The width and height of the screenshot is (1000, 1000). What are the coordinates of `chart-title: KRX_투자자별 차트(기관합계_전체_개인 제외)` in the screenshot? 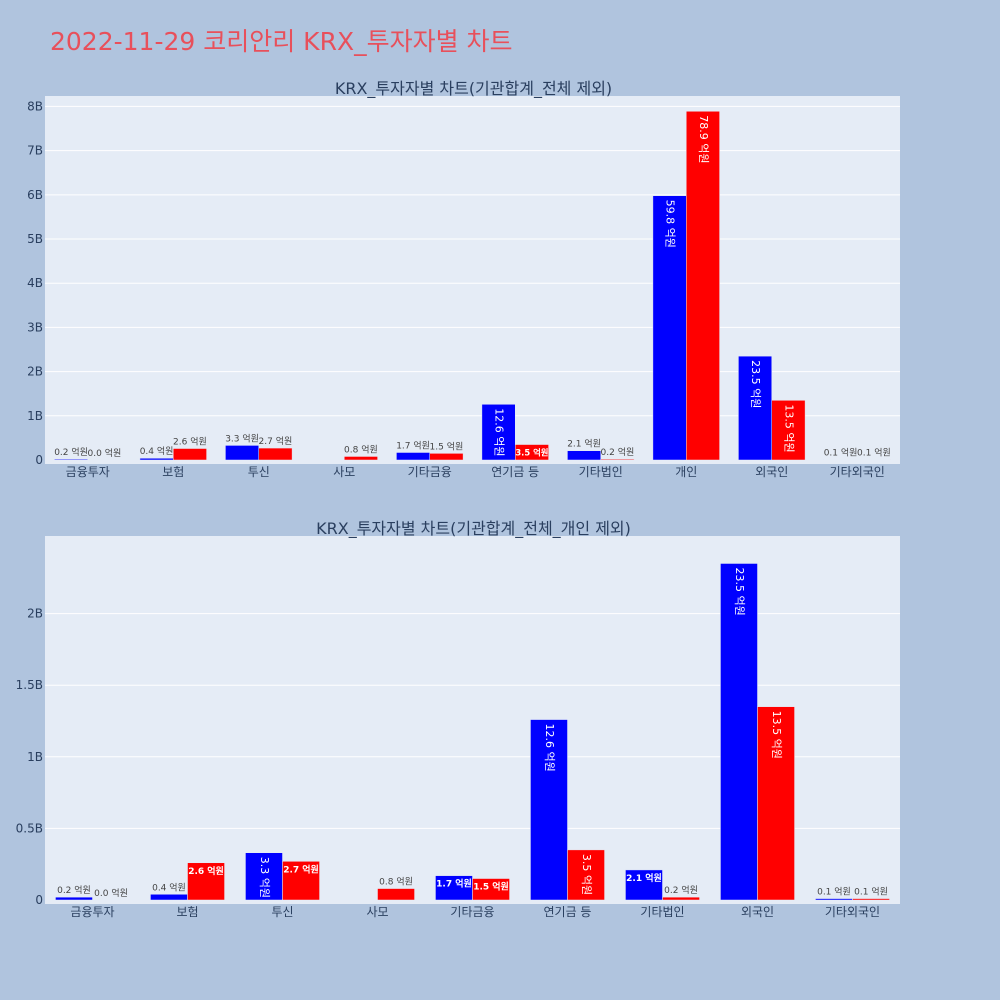 It's located at (473, 529).